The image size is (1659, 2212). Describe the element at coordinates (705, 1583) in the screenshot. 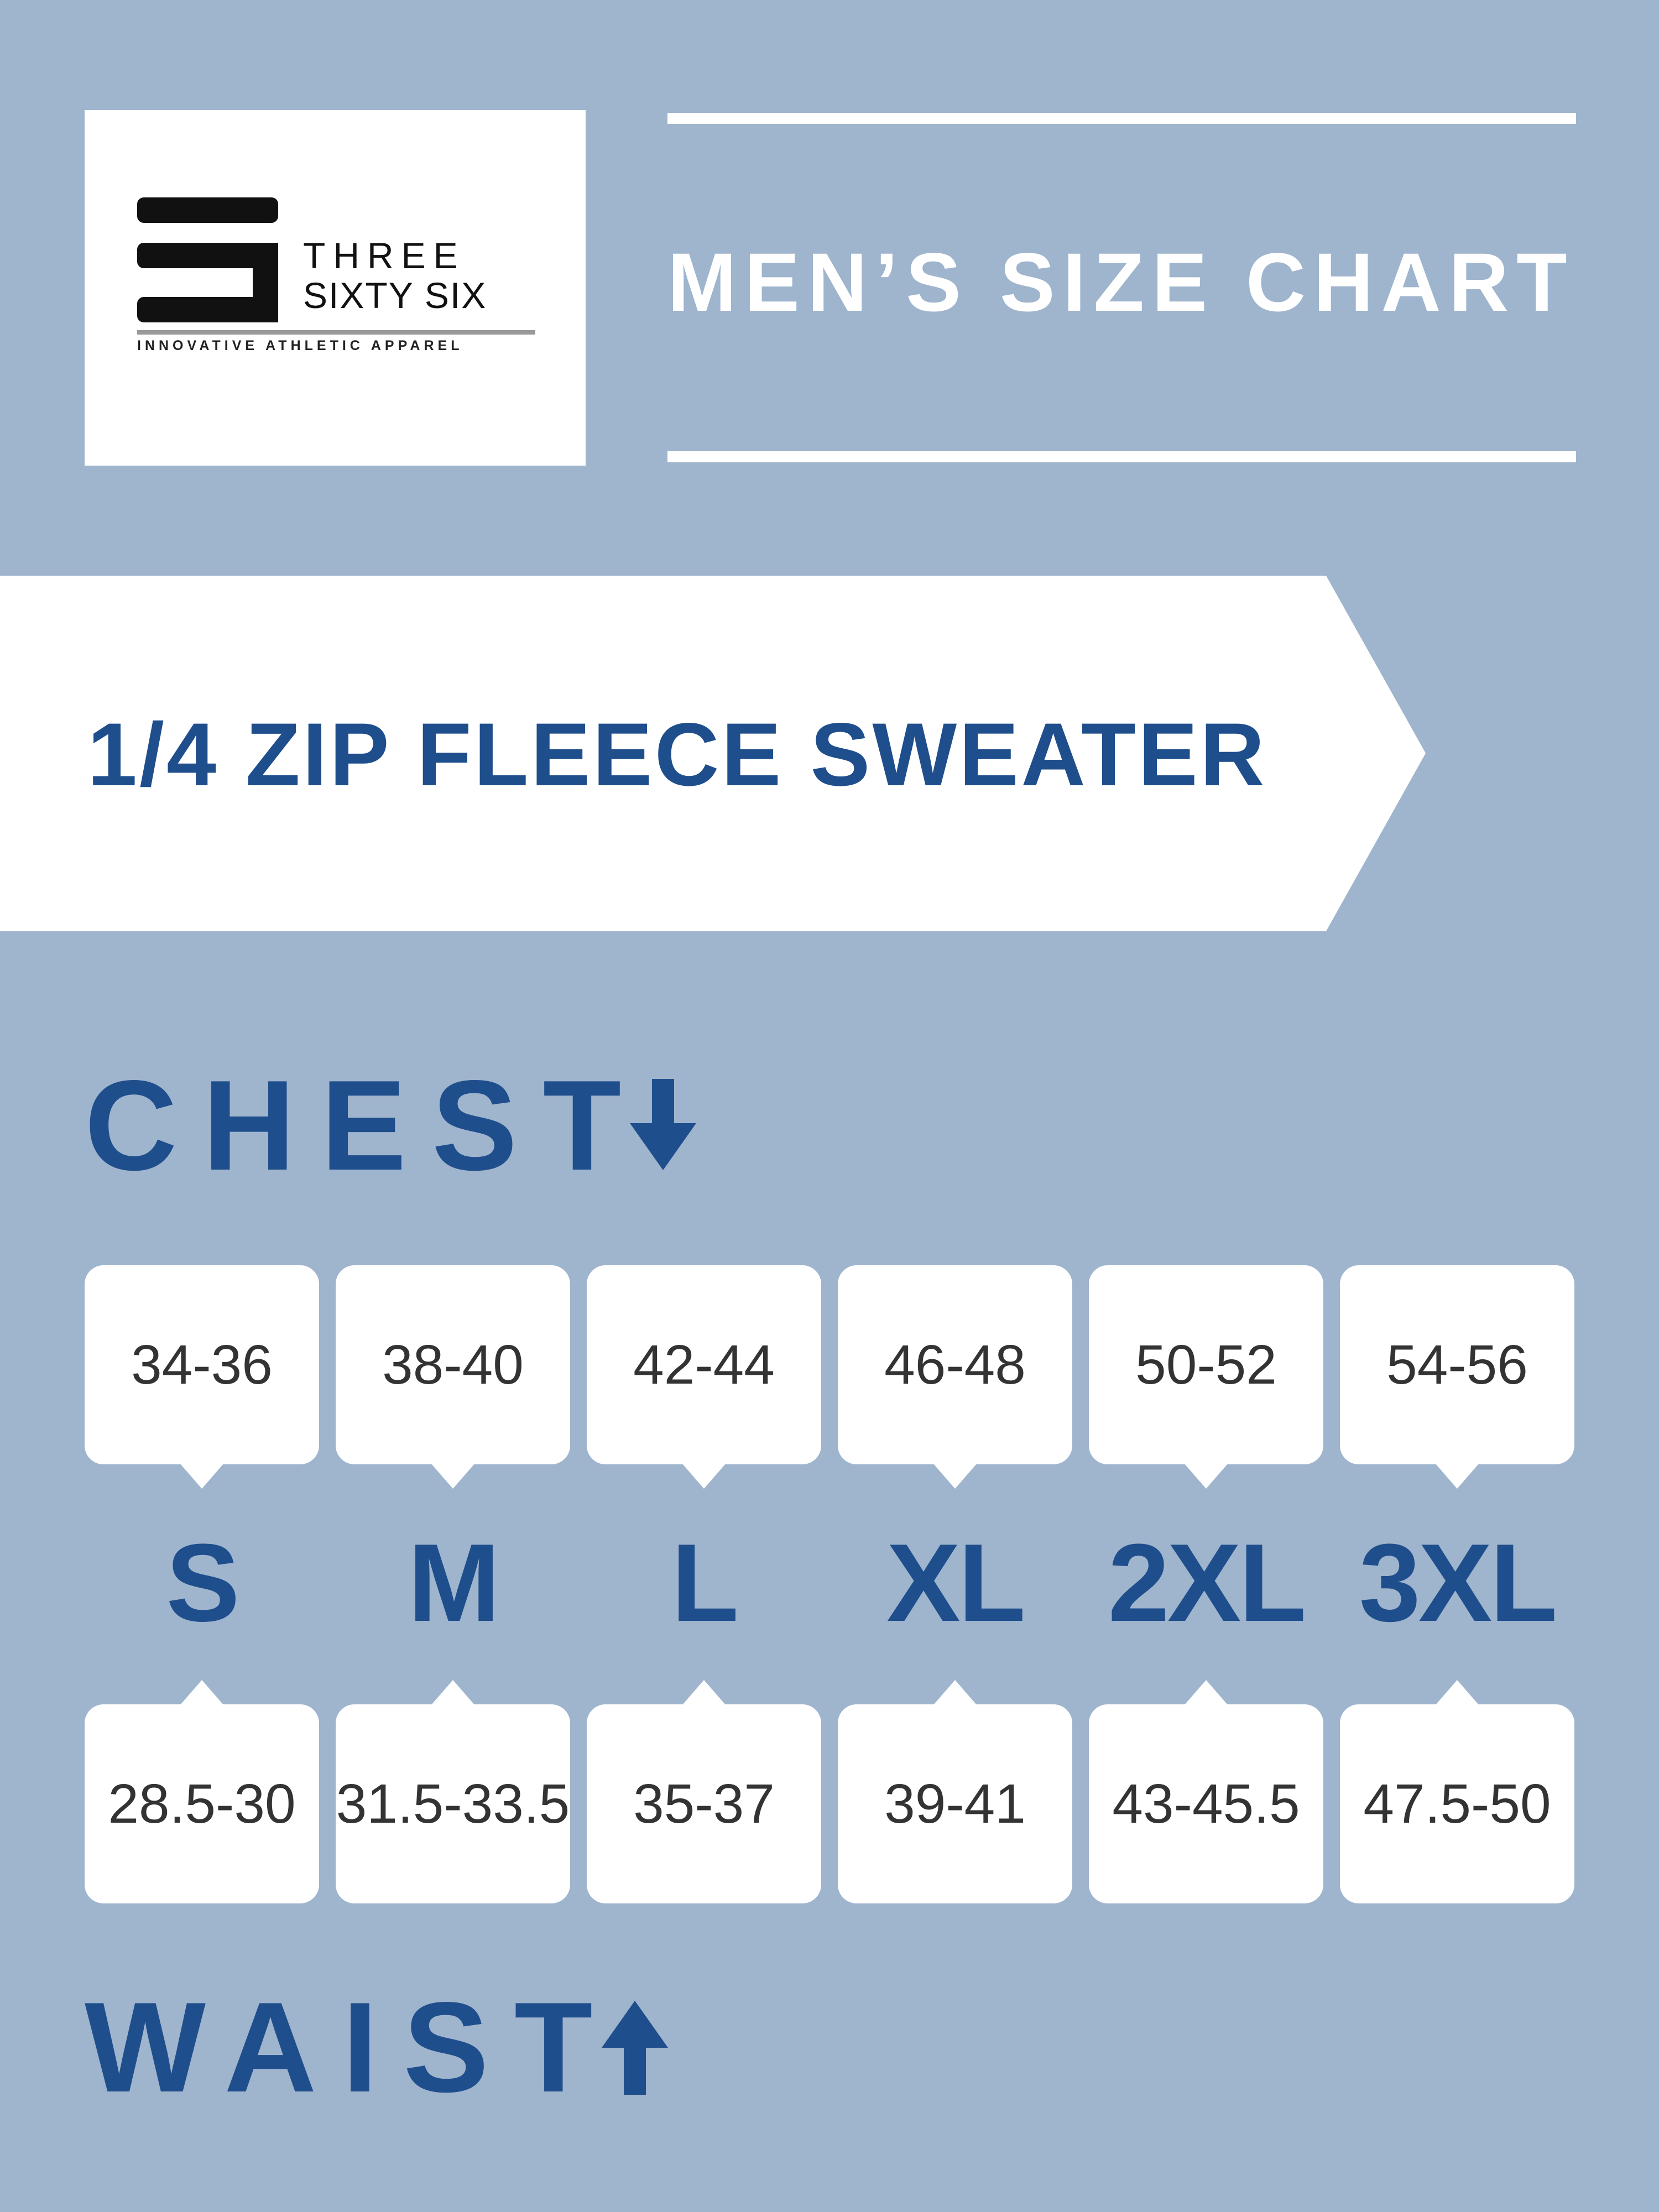

I see `size-label: L` at that location.